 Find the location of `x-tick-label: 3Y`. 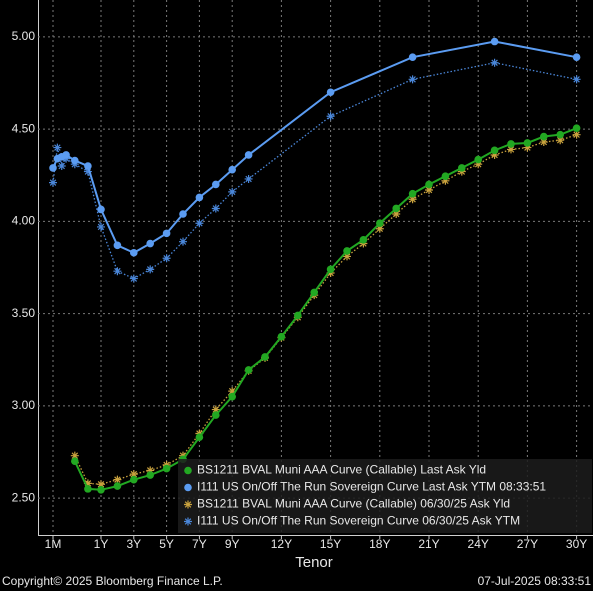

x-tick-label: 3Y is located at coordinates (133, 544).